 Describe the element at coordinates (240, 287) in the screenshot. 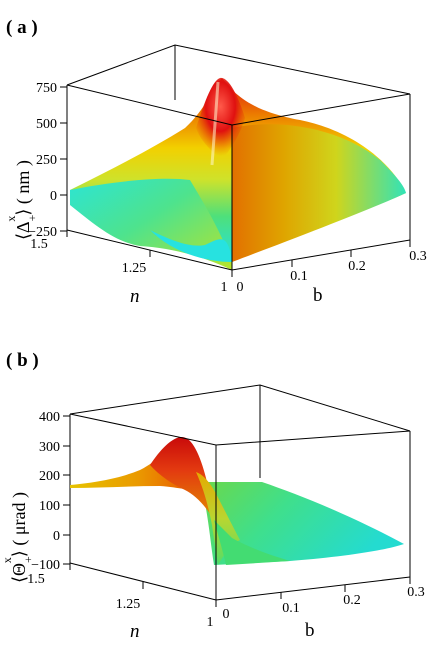

I see `panel-a-b-tick: 0` at that location.